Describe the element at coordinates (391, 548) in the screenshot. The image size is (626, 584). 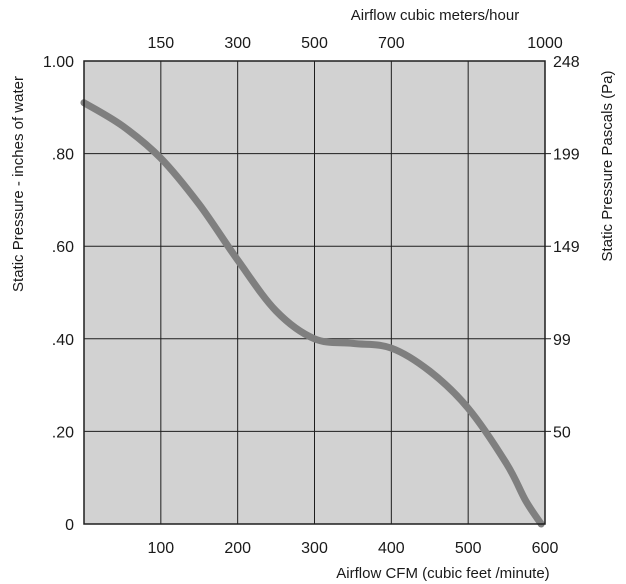
I see `x-tick-label: 400` at that location.